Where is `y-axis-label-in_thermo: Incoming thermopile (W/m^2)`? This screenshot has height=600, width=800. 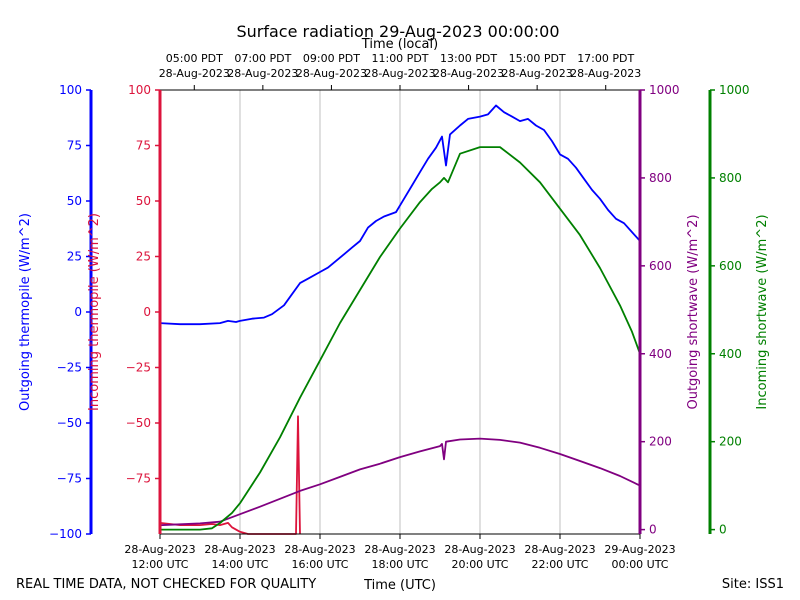 y-axis-label-in_thermo: Incoming thermopile (W/m^2) is located at coordinates (94, 312).